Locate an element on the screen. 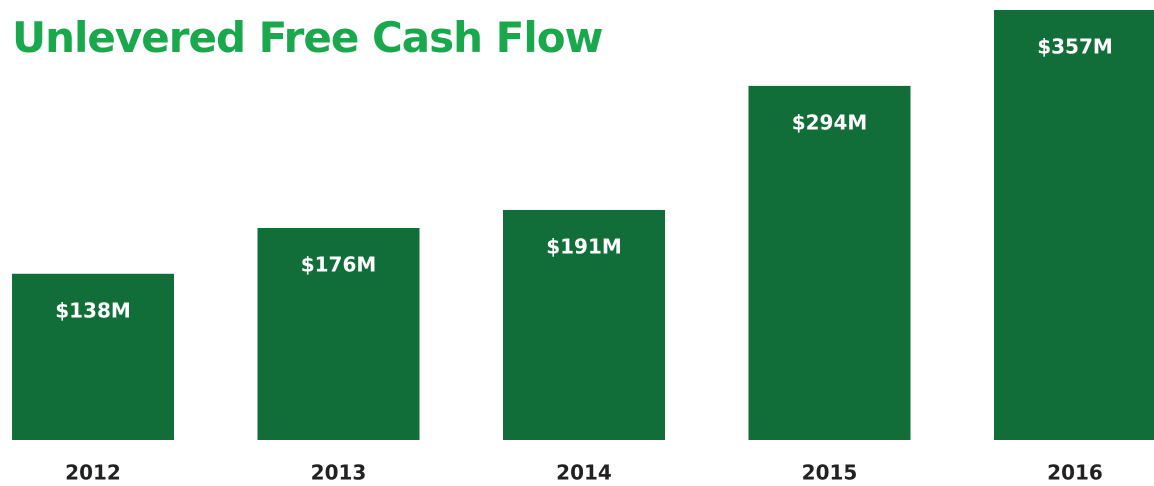 The height and width of the screenshot is (486, 1154). x-tick-label: 2016 is located at coordinates (1075, 473).